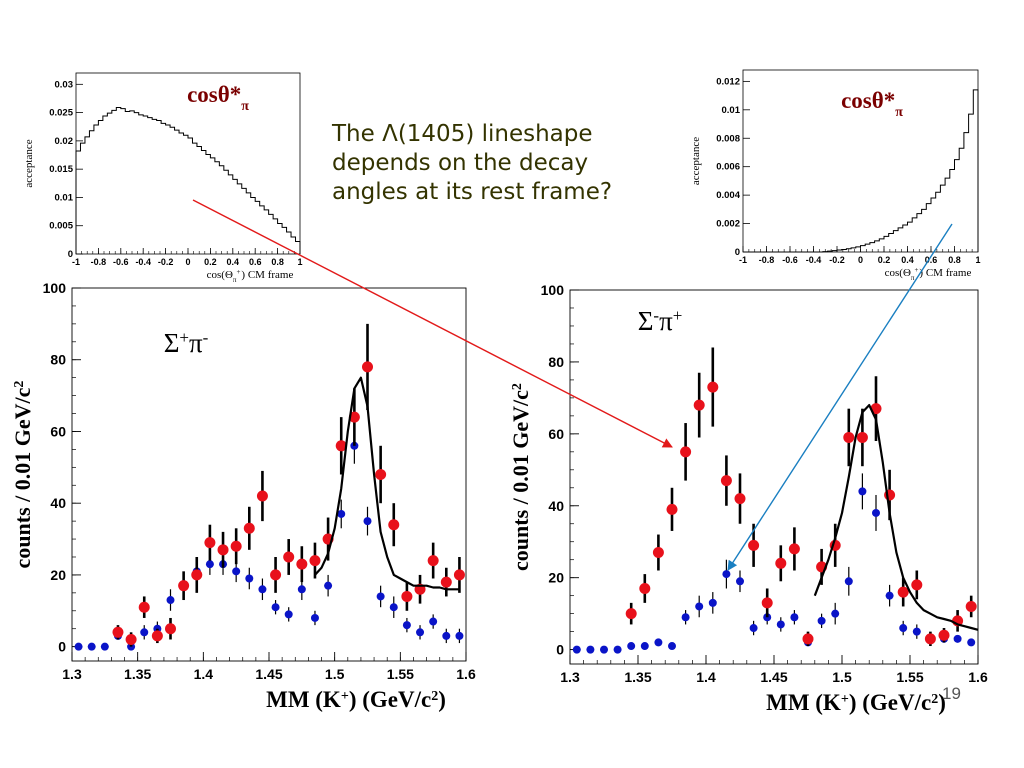  I want to click on y-tick-label: 60, so click(556, 434).